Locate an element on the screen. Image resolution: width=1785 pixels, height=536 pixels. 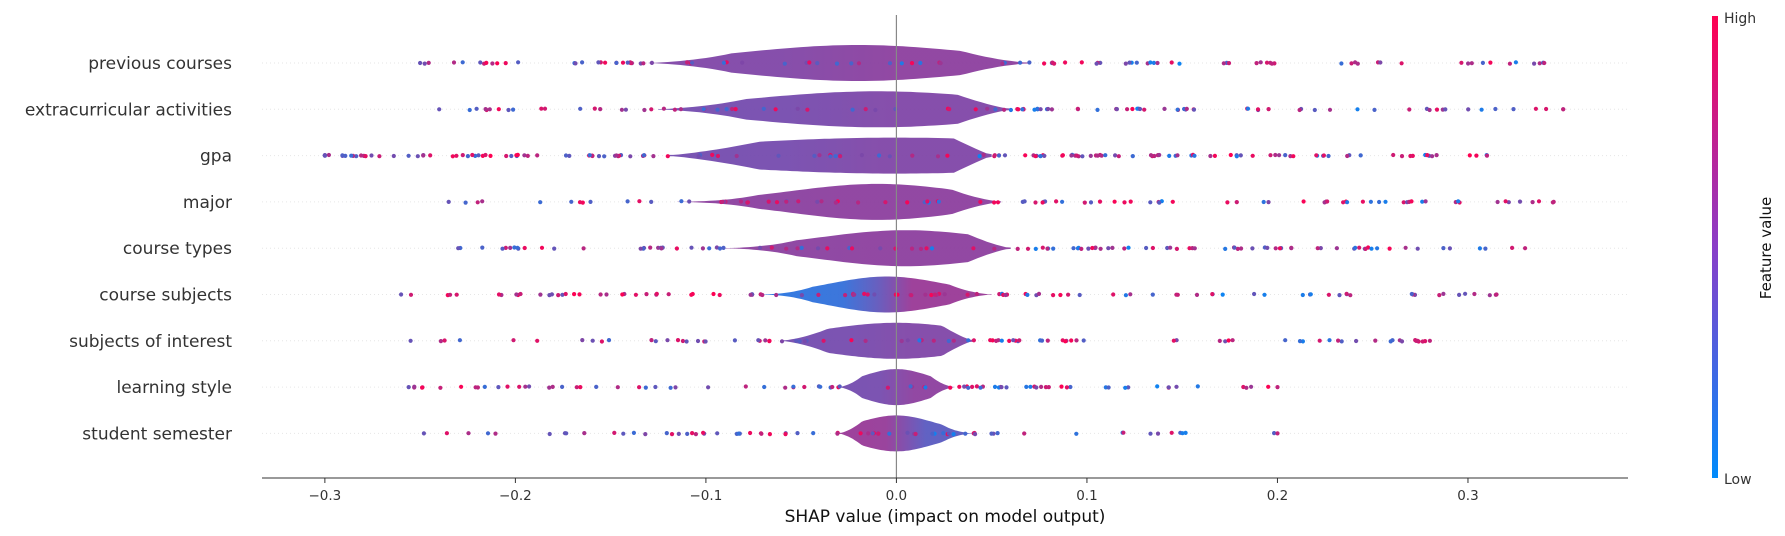
feature-label: major is located at coordinates (207, 203).